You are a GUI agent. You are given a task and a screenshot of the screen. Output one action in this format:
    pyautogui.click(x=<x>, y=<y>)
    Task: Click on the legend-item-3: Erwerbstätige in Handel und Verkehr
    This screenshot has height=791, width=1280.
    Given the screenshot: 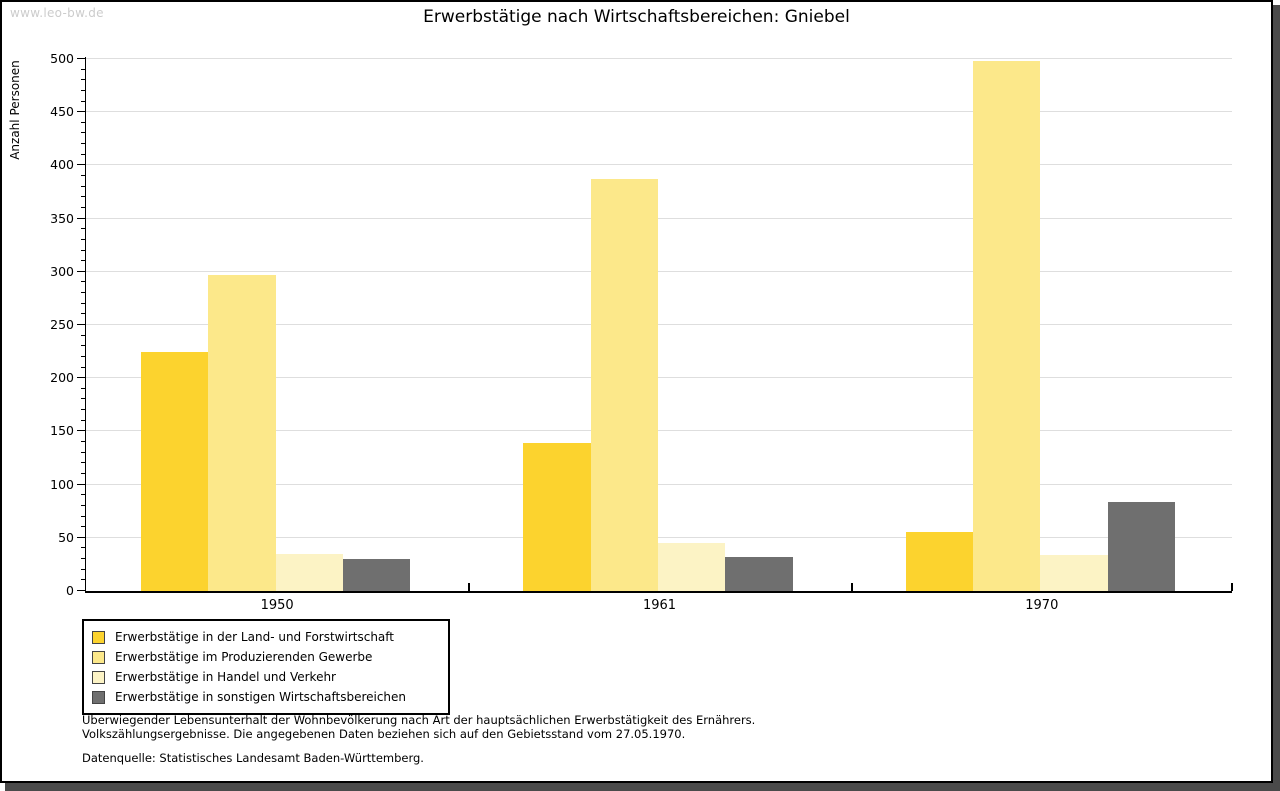 What is the action you would take?
    pyautogui.click(x=266, y=677)
    